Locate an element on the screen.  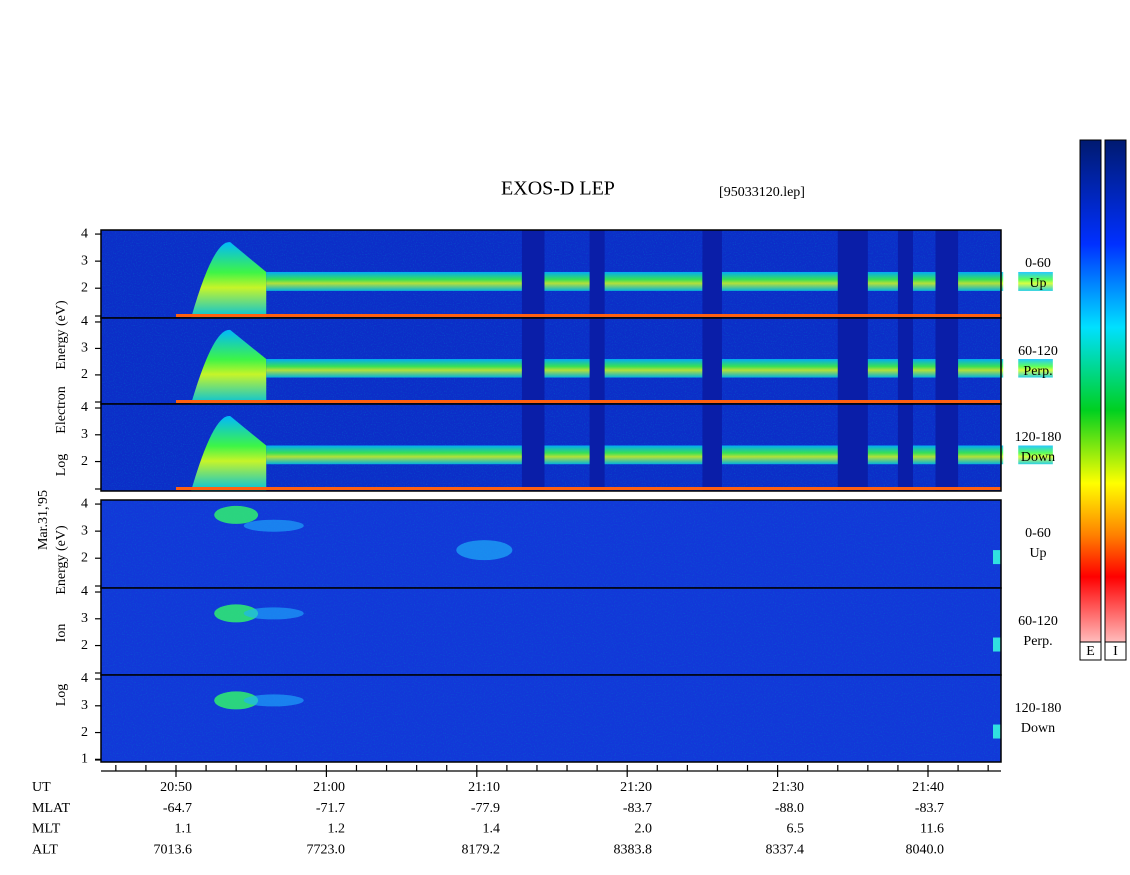
row-value: 20:50 is located at coordinates (176, 787).